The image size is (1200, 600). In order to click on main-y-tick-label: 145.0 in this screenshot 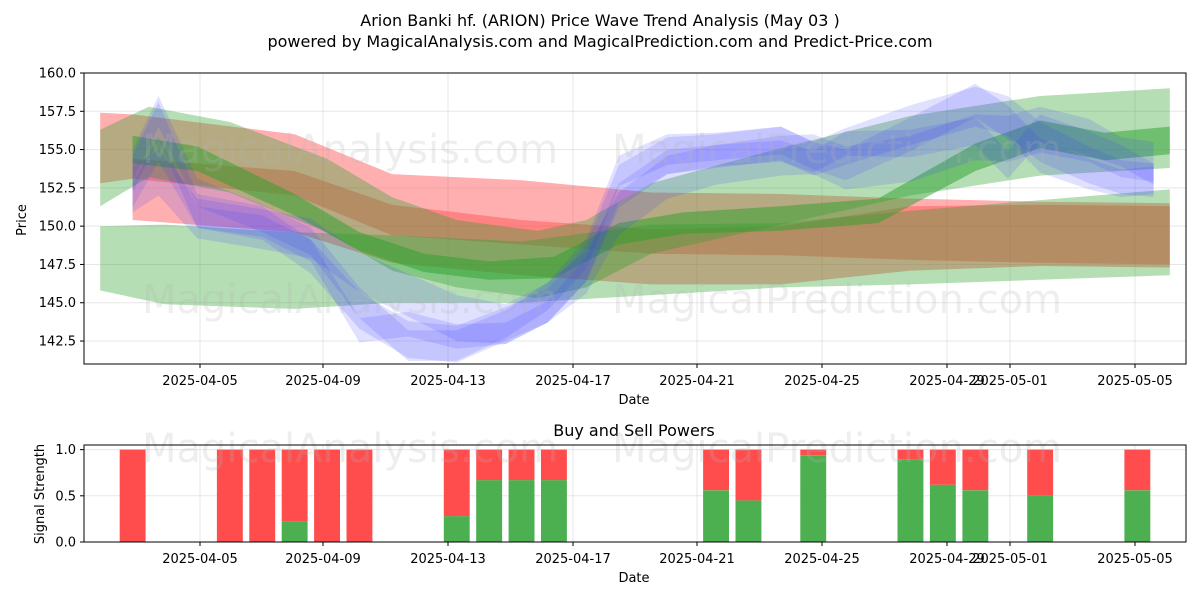, I will do `click(57, 303)`.